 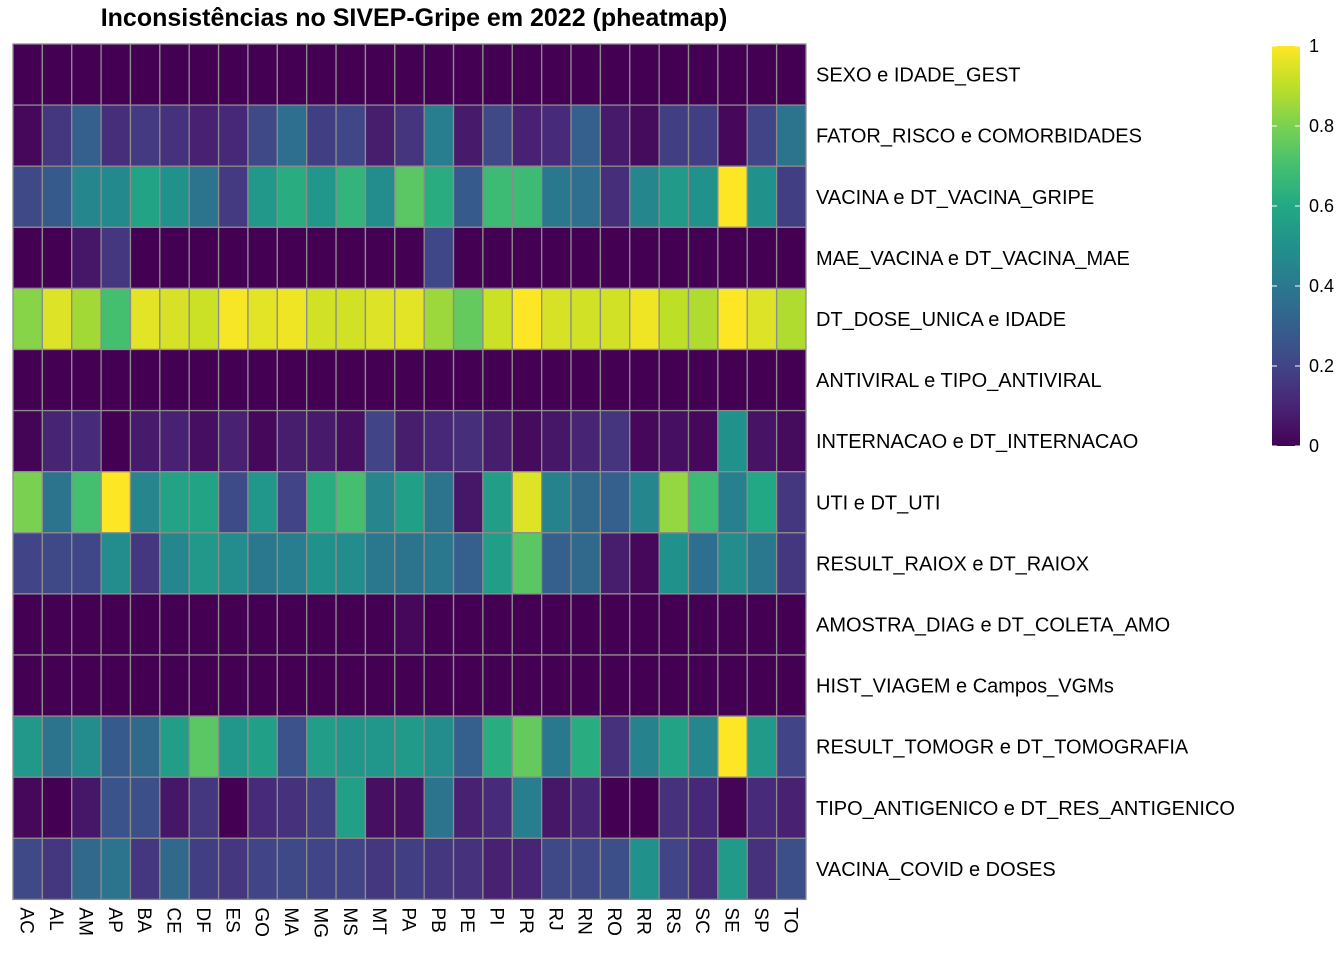 I want to click on row-label: TIPO_ANTIGENICO e DT_RES_ANTIGENICO, so click(x=1025, y=809).